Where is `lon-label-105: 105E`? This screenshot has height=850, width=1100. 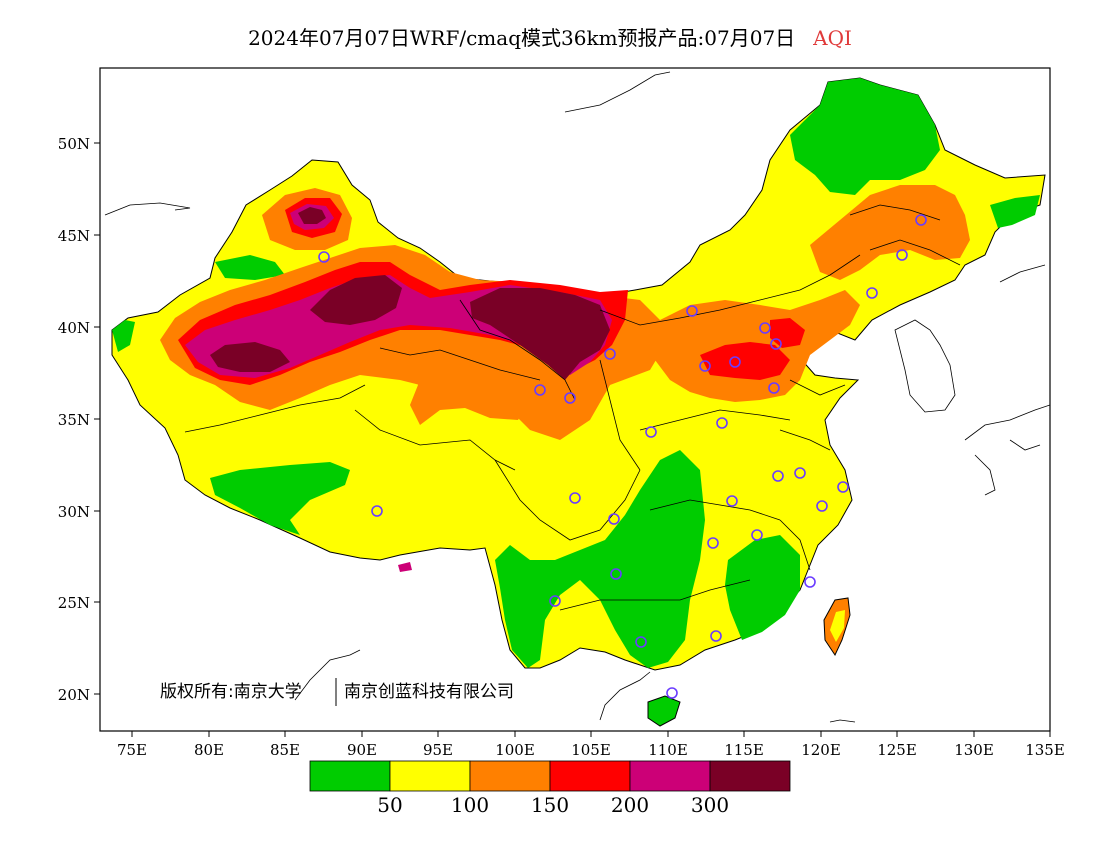
lon-label-105: 105E is located at coordinates (591, 750).